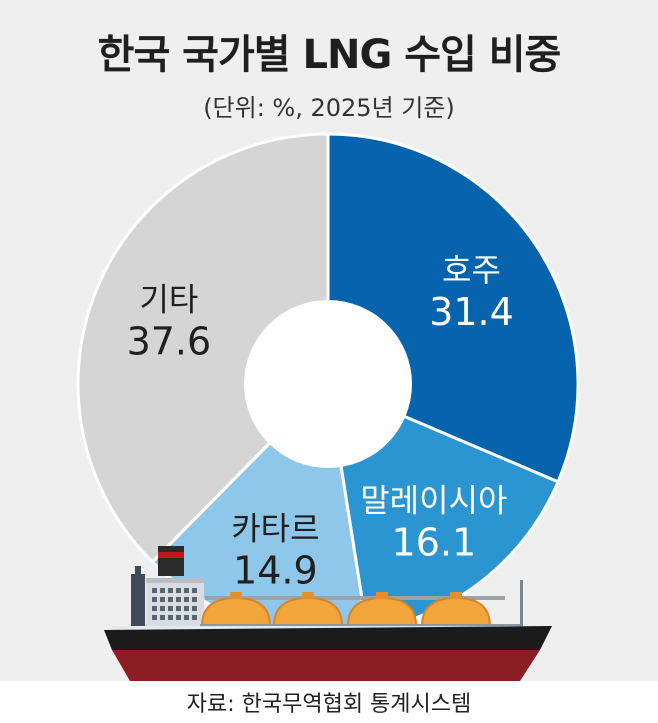 The image size is (658, 723). I want to click on lng-carrier-ship-icon, so click(328, 613).